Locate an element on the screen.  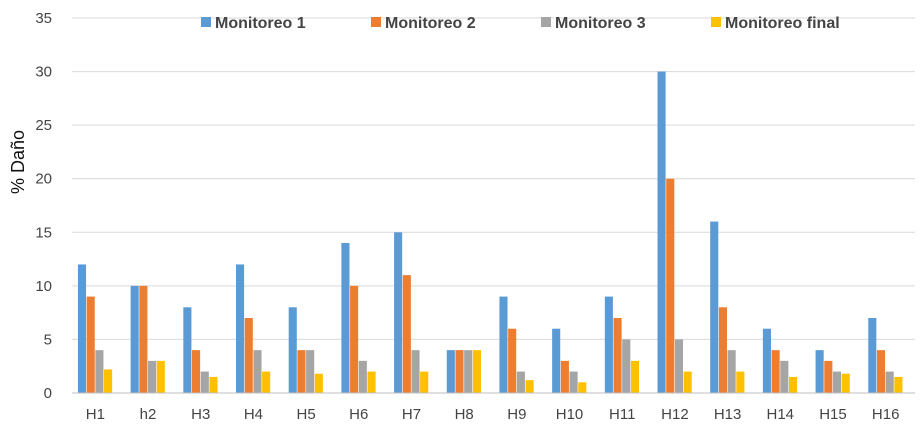
legend-label: Monitoreo 2 is located at coordinates (430, 23).